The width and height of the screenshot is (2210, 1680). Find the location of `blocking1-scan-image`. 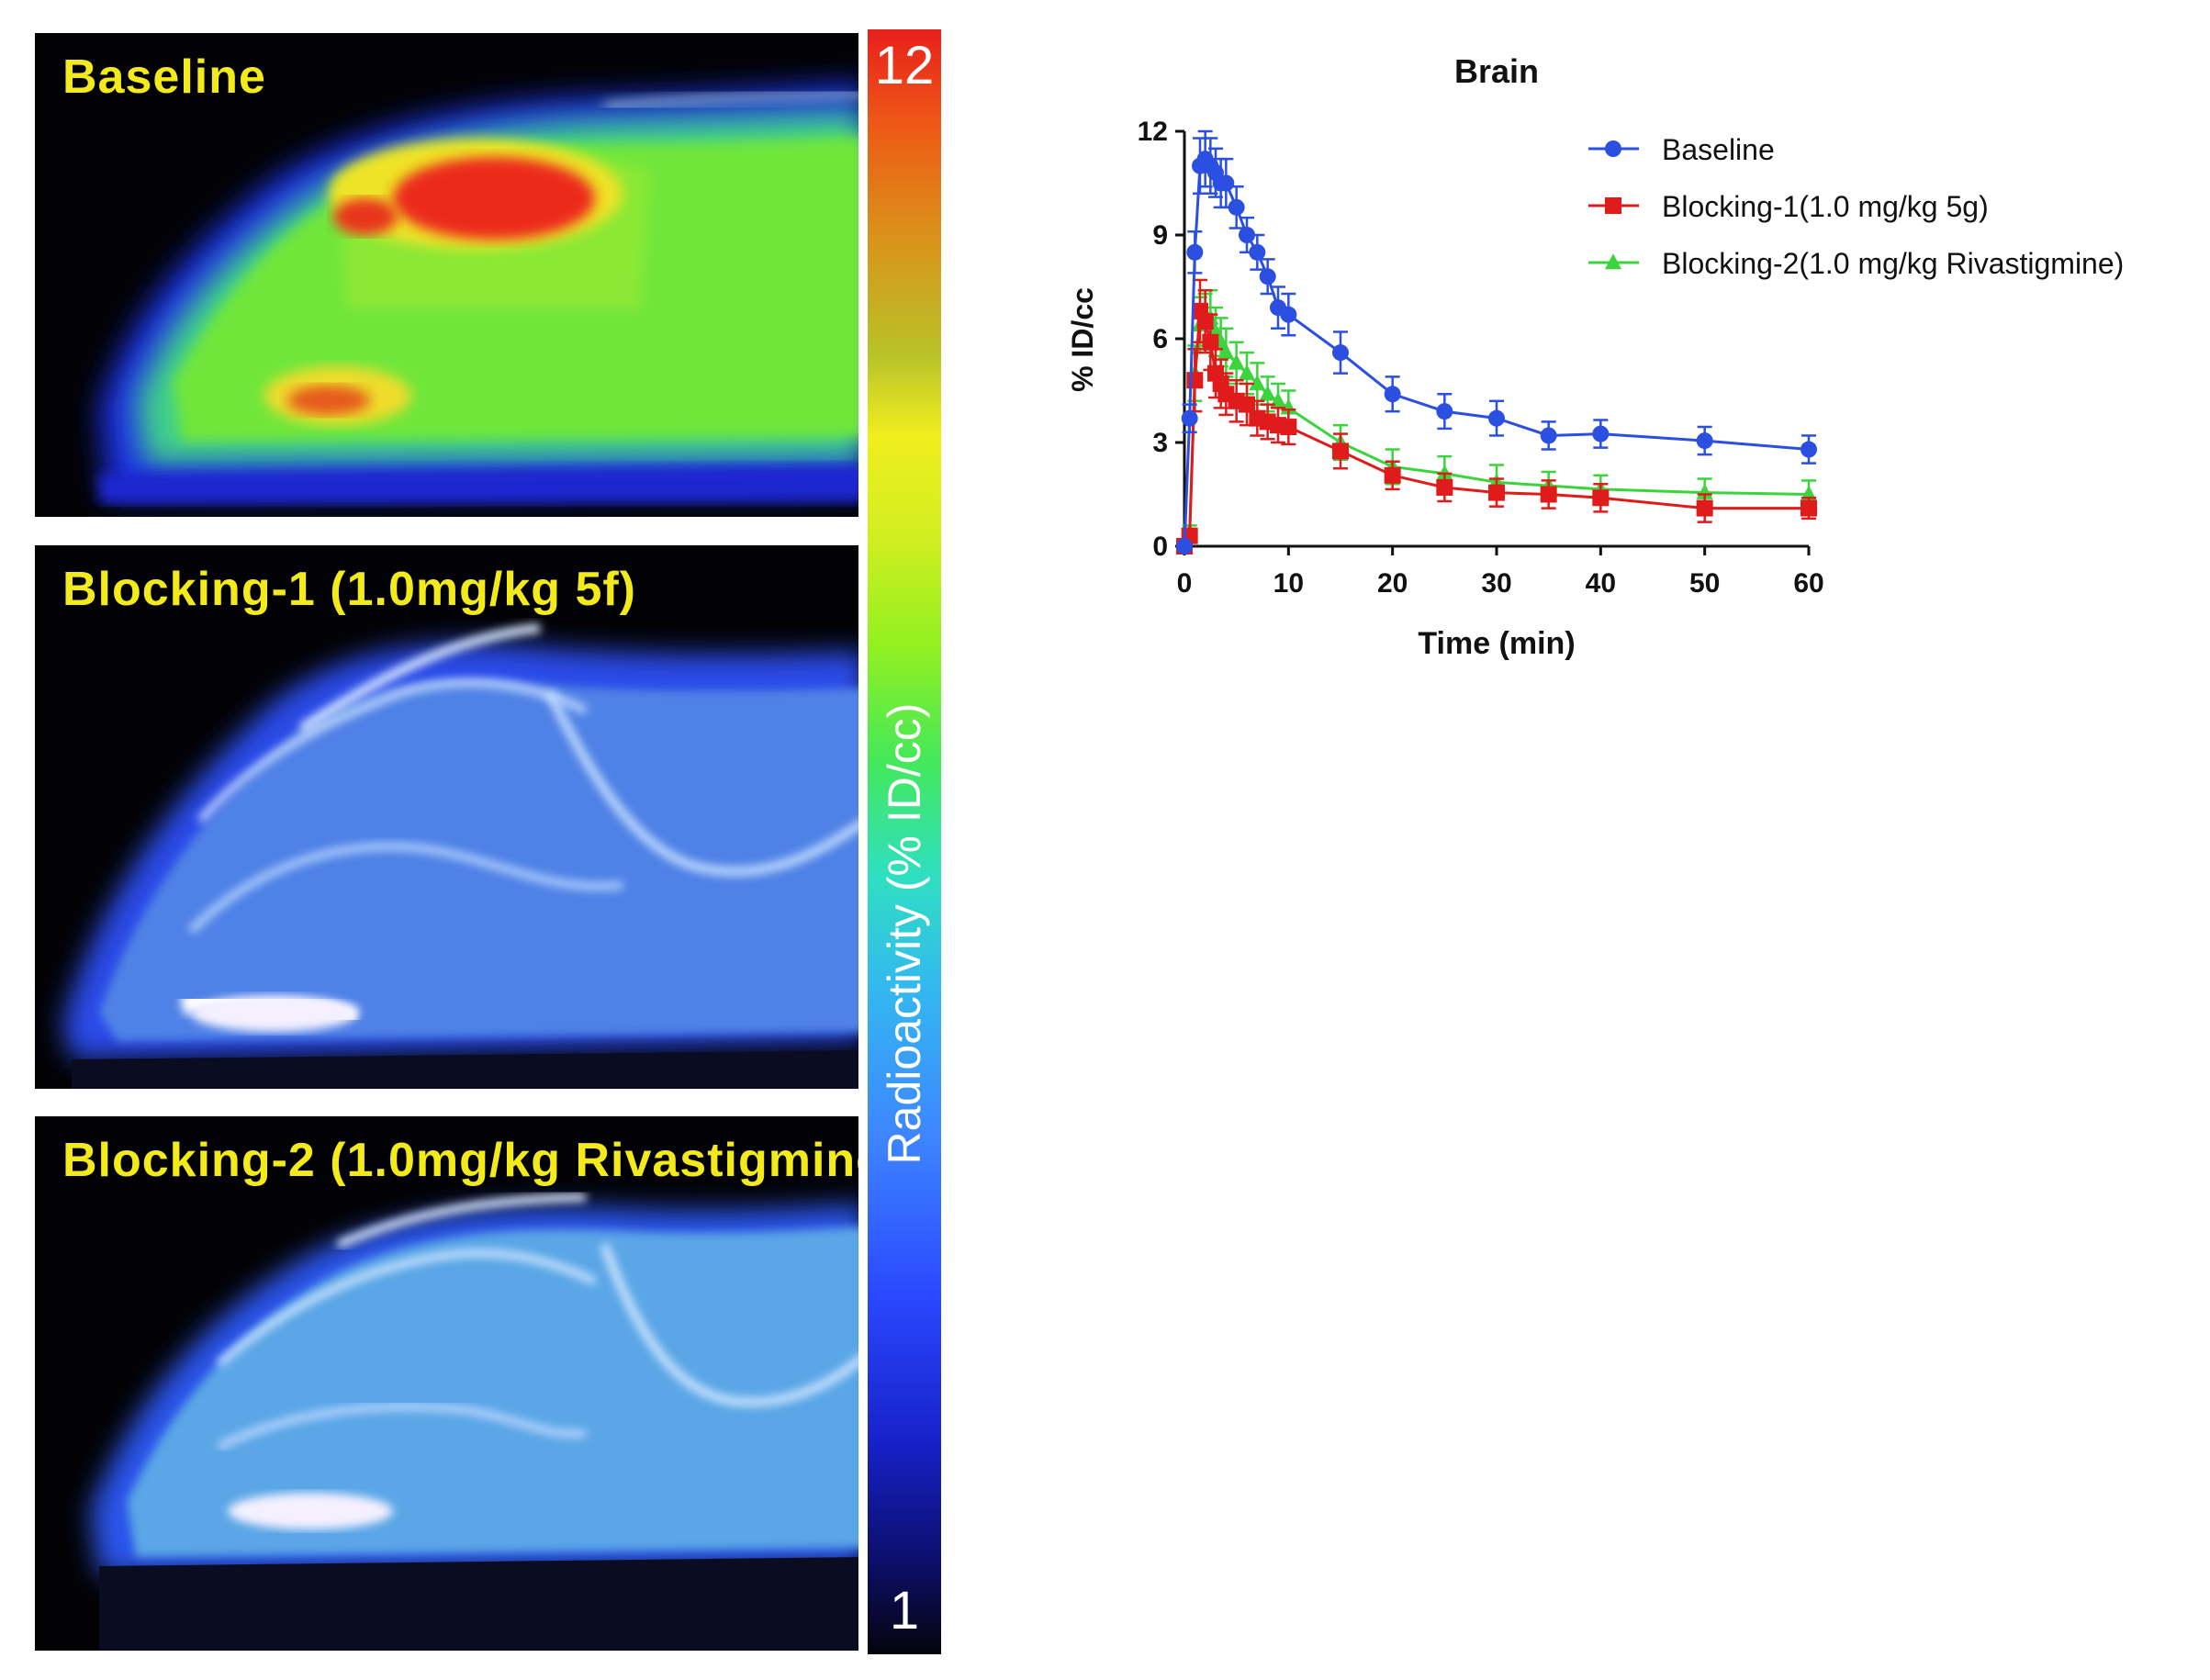

blocking1-scan-image is located at coordinates (446, 817).